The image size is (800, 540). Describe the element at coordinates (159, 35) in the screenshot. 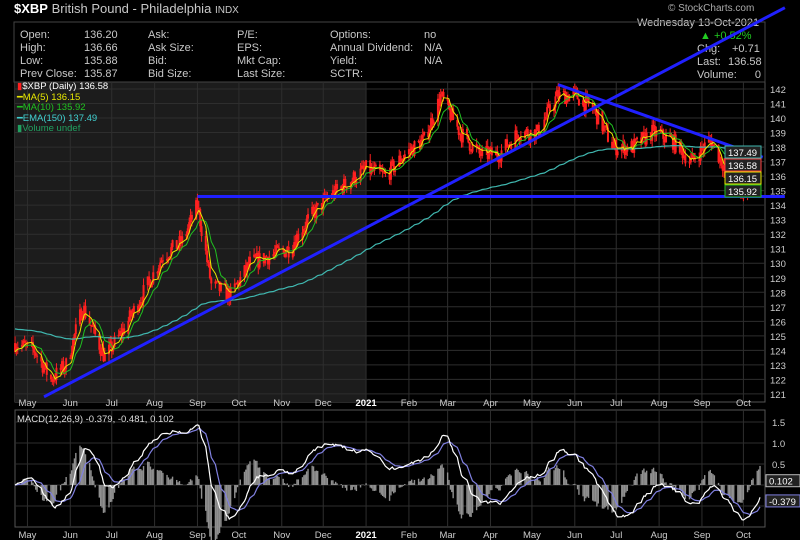

I see `quote-cell: Ask:` at that location.